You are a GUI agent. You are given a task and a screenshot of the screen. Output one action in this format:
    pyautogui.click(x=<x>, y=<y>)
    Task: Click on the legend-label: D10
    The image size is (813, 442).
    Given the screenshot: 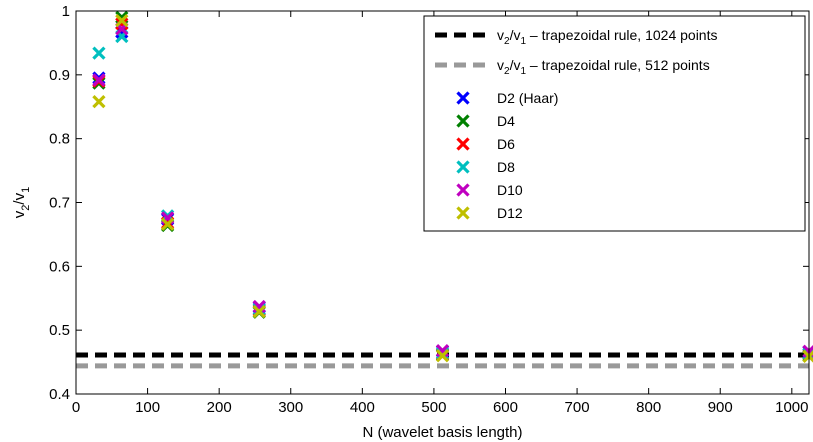 What is the action you would take?
    pyautogui.click(x=510, y=190)
    